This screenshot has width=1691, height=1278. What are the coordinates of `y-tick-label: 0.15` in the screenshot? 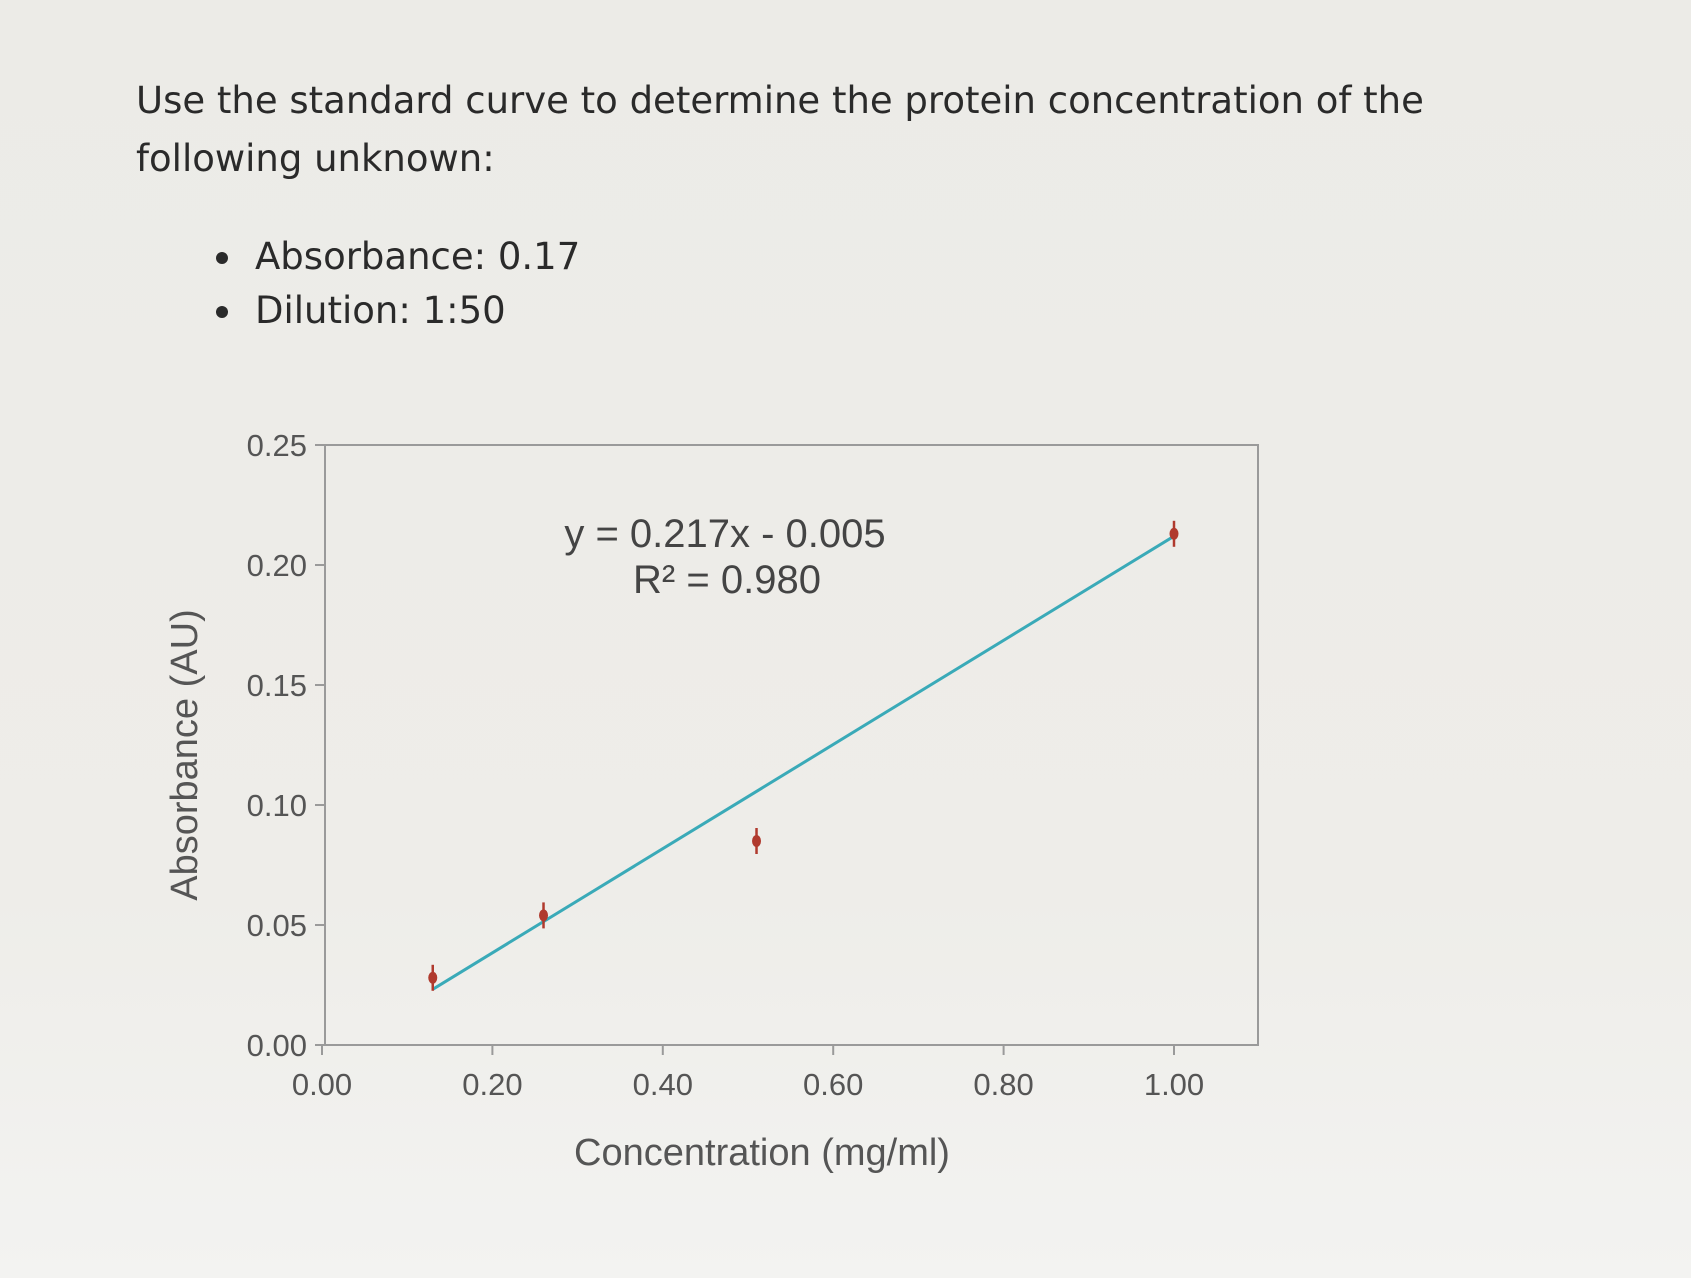 It's located at (277, 685).